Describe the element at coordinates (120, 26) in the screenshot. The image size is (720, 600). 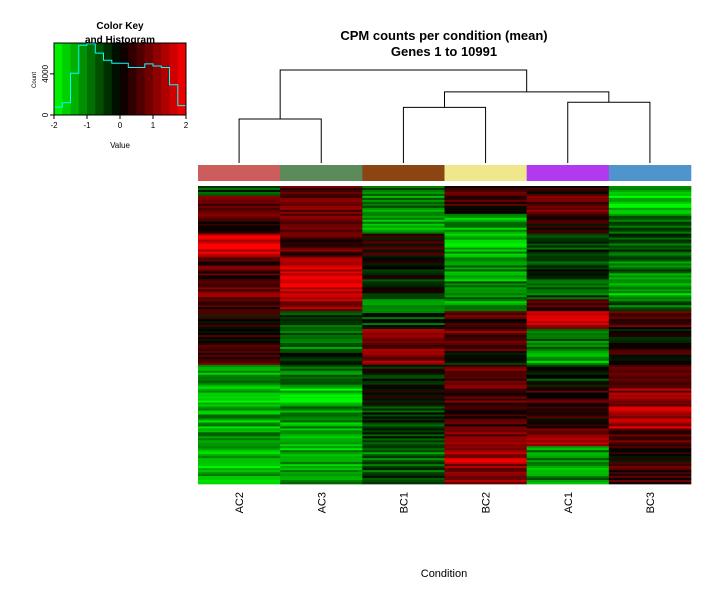
I see `color-key-title: Color Key` at that location.